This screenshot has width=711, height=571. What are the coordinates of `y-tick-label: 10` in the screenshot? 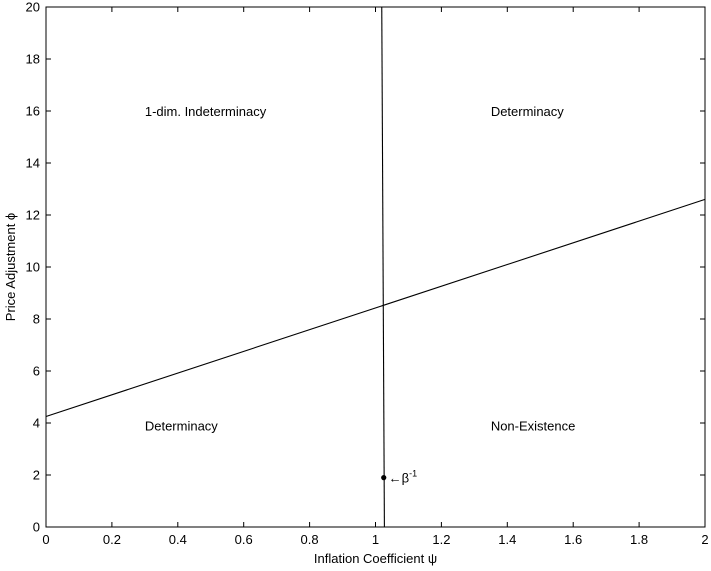 It's located at (33, 267).